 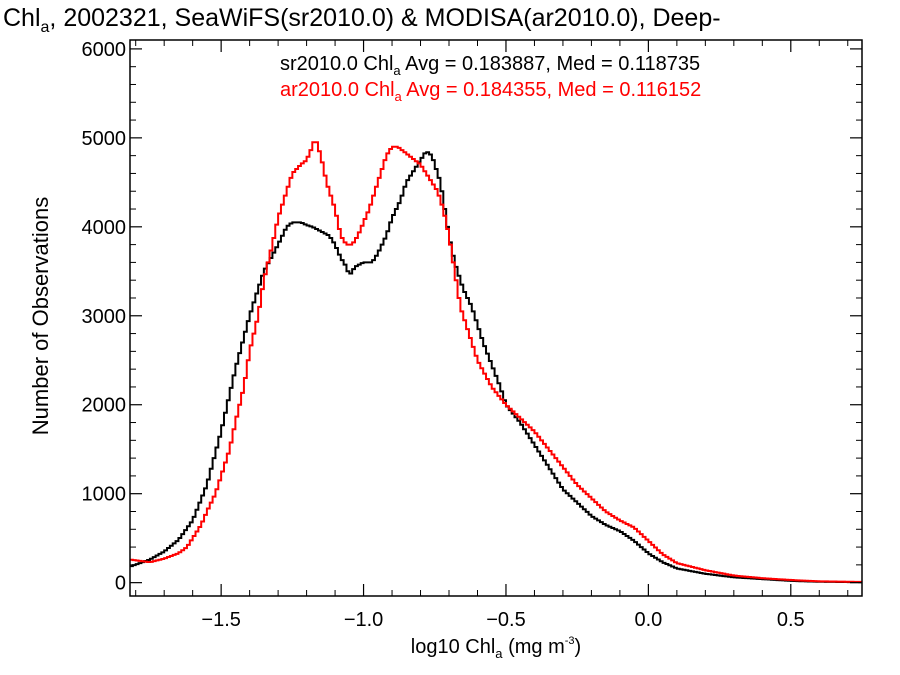 I want to click on x-axis-label: log10 Chla (mg m-3), so click(x=496, y=648).